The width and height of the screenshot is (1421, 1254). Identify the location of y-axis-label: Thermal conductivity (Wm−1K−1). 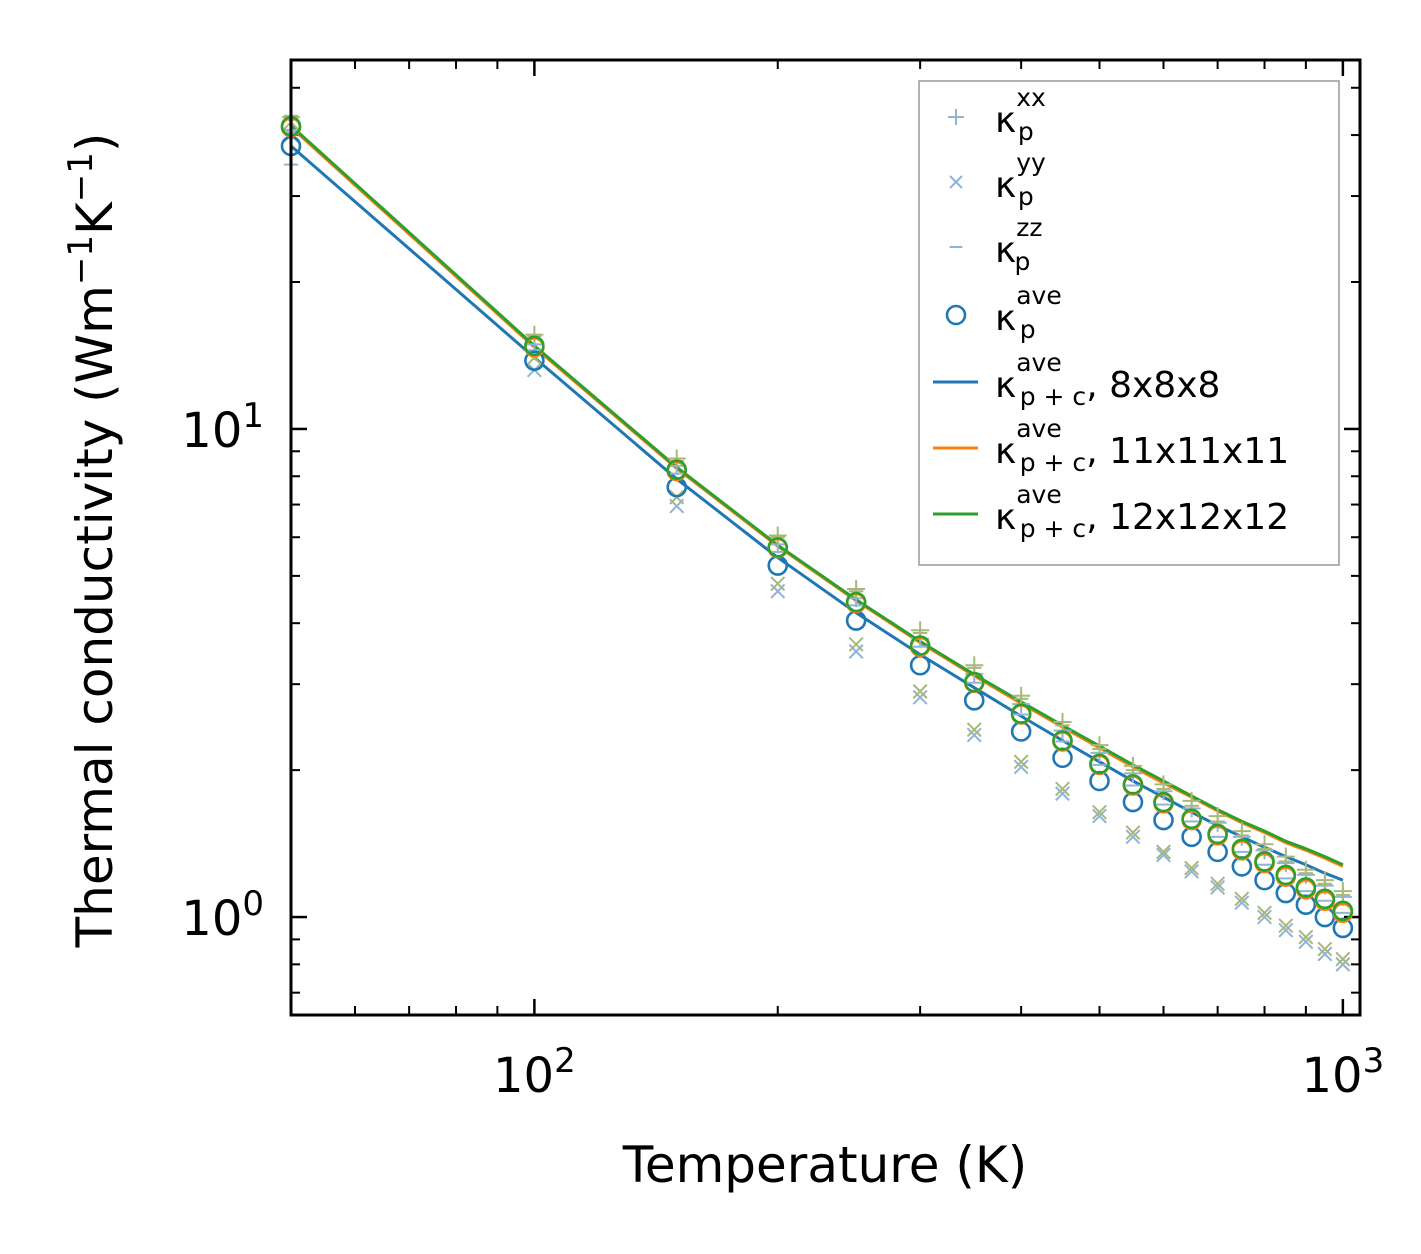
(92, 541).